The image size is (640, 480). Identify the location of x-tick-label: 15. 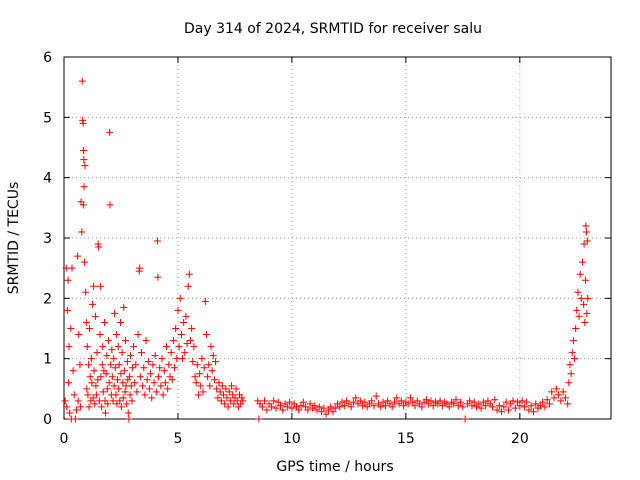
(406, 439).